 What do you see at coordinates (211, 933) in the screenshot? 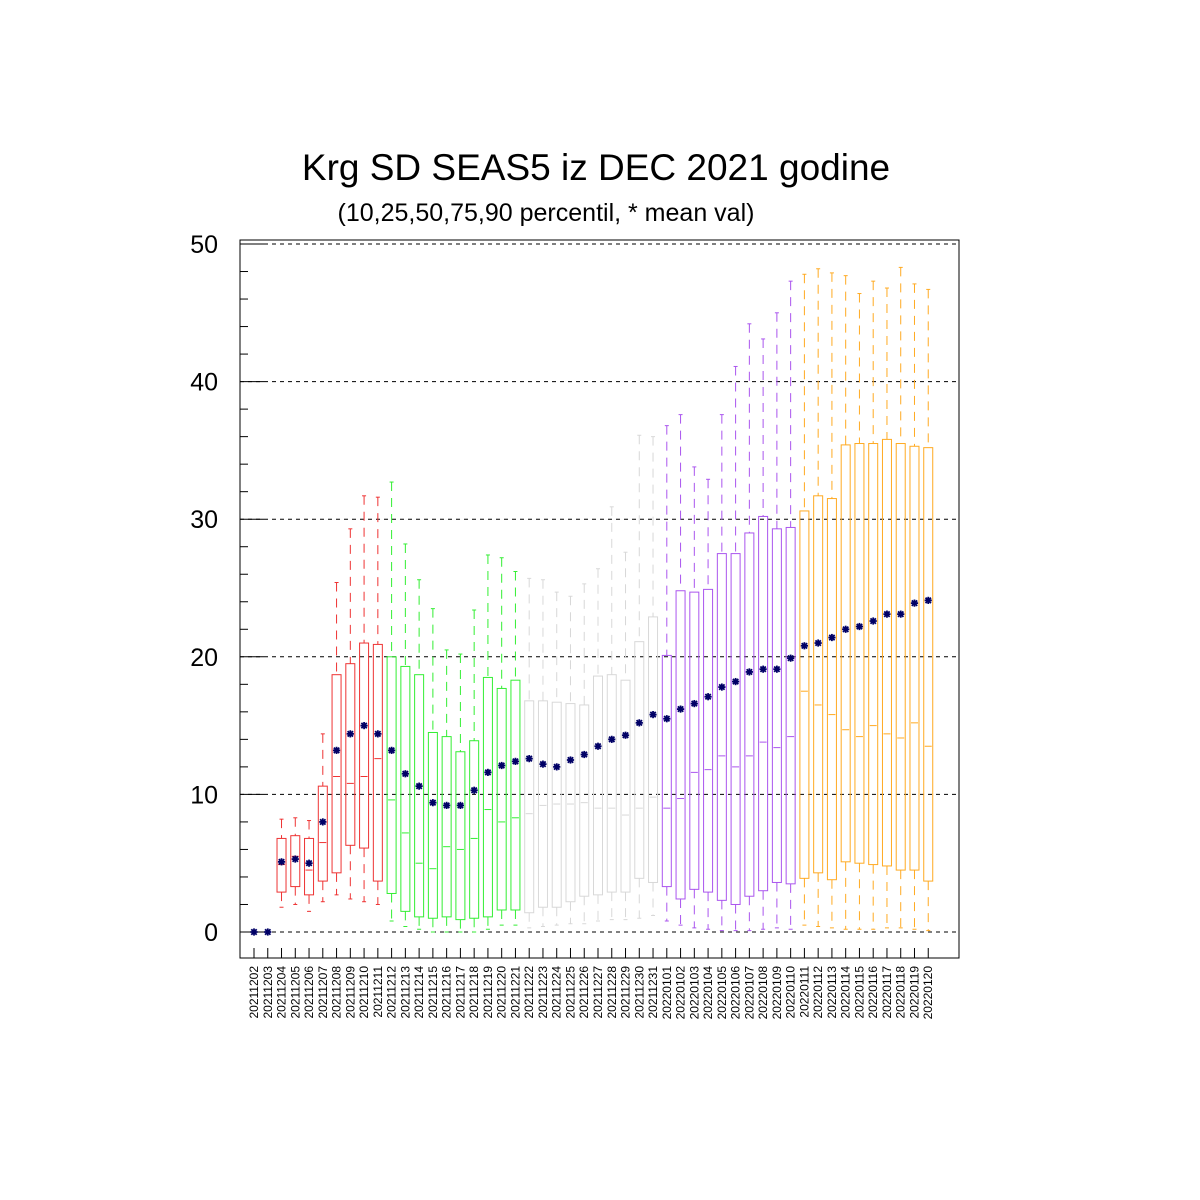
I see `y-tick-label: 0` at bounding box center [211, 933].